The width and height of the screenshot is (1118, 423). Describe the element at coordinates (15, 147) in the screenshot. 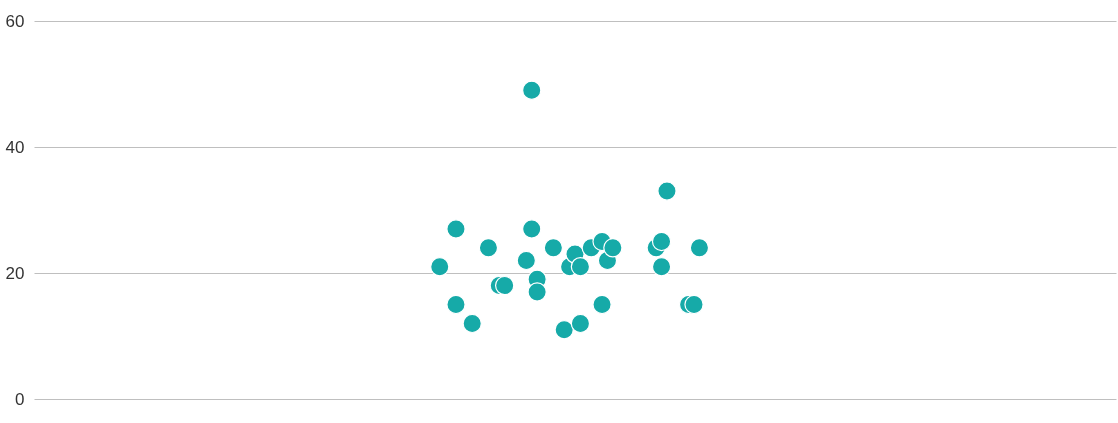

I see `y-tick-label: 40` at that location.